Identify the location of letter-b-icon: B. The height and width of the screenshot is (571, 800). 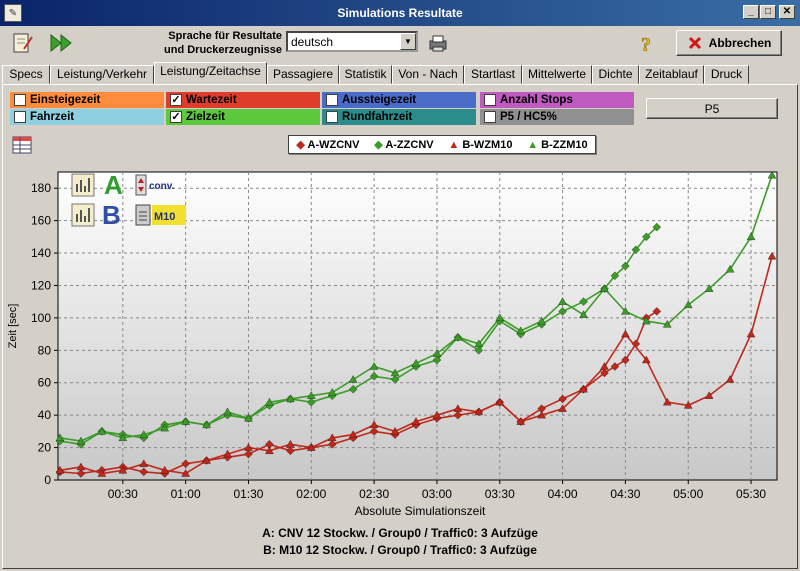
(111, 215).